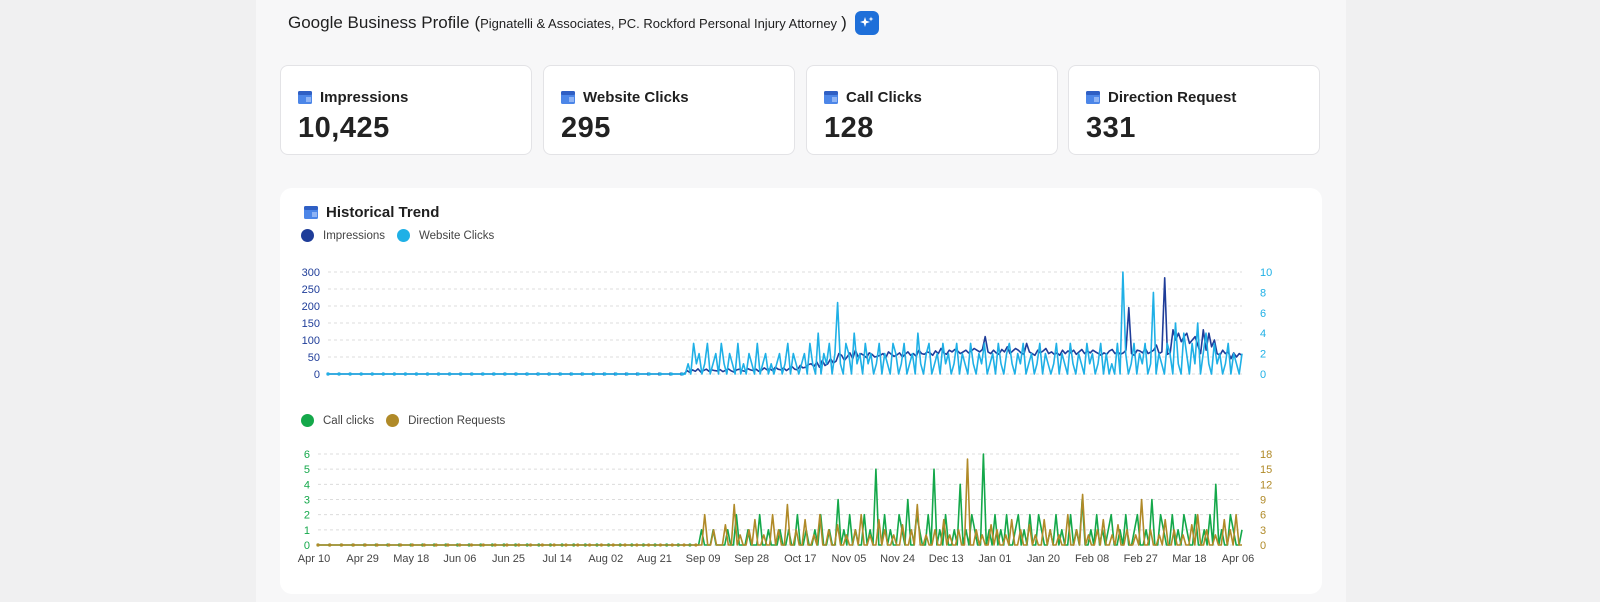 The image size is (1600, 602). What do you see at coordinates (307, 485) in the screenshot?
I see `y-left-tick-label: 4` at bounding box center [307, 485].